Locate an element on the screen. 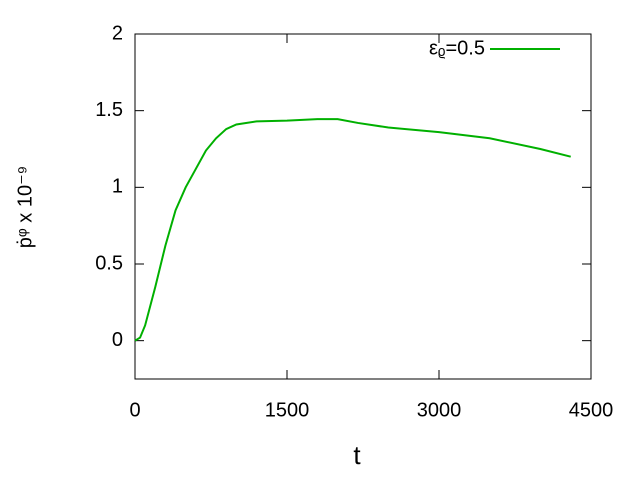 Image resolution: width=640 pixels, height=480 pixels. x-axis-label: t is located at coordinates (357, 455).